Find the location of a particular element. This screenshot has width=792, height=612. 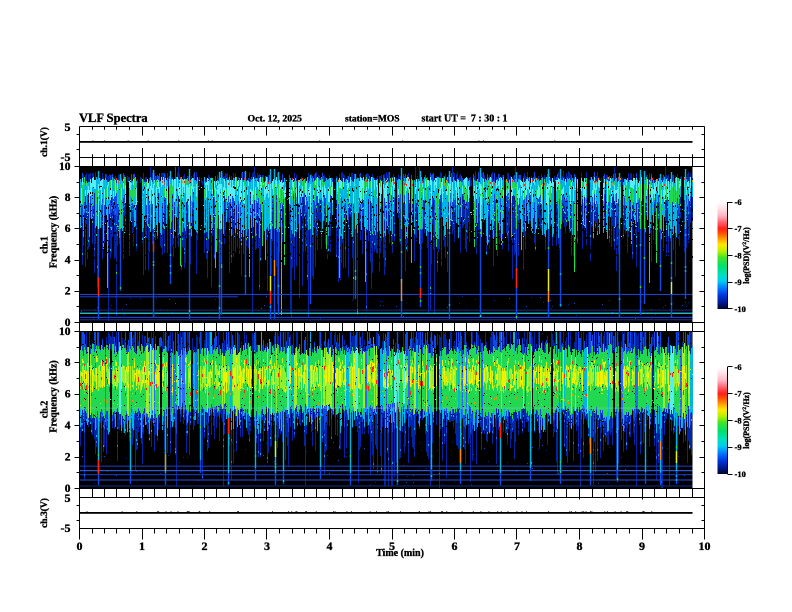

svg-text: VLF Spectra is located at coordinates (113, 118).